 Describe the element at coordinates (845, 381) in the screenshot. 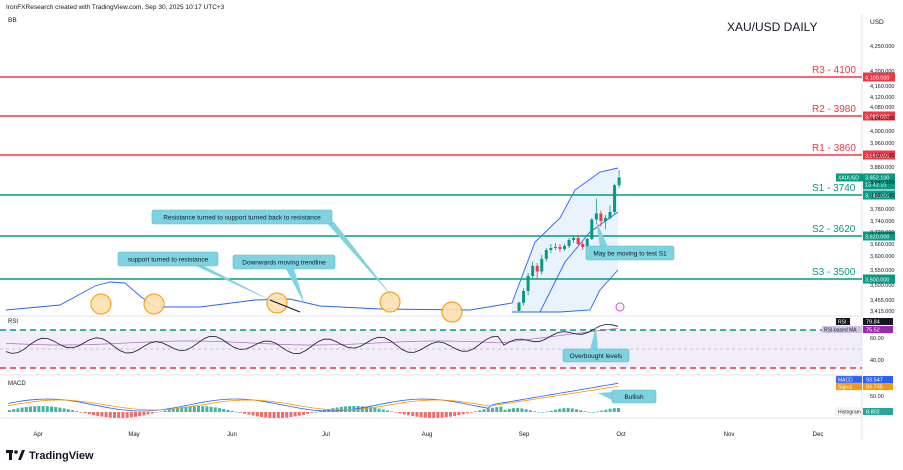

I see `macd-series-name: MACD` at that location.